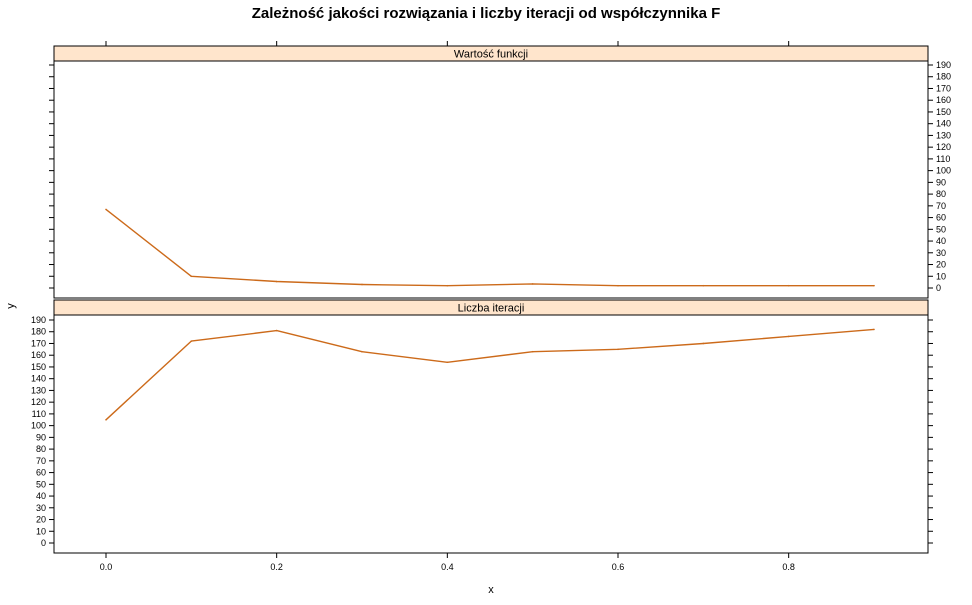 The width and height of the screenshot is (972, 605). Describe the element at coordinates (276, 567) in the screenshot. I see `x-tick-label: 0.2` at that location.